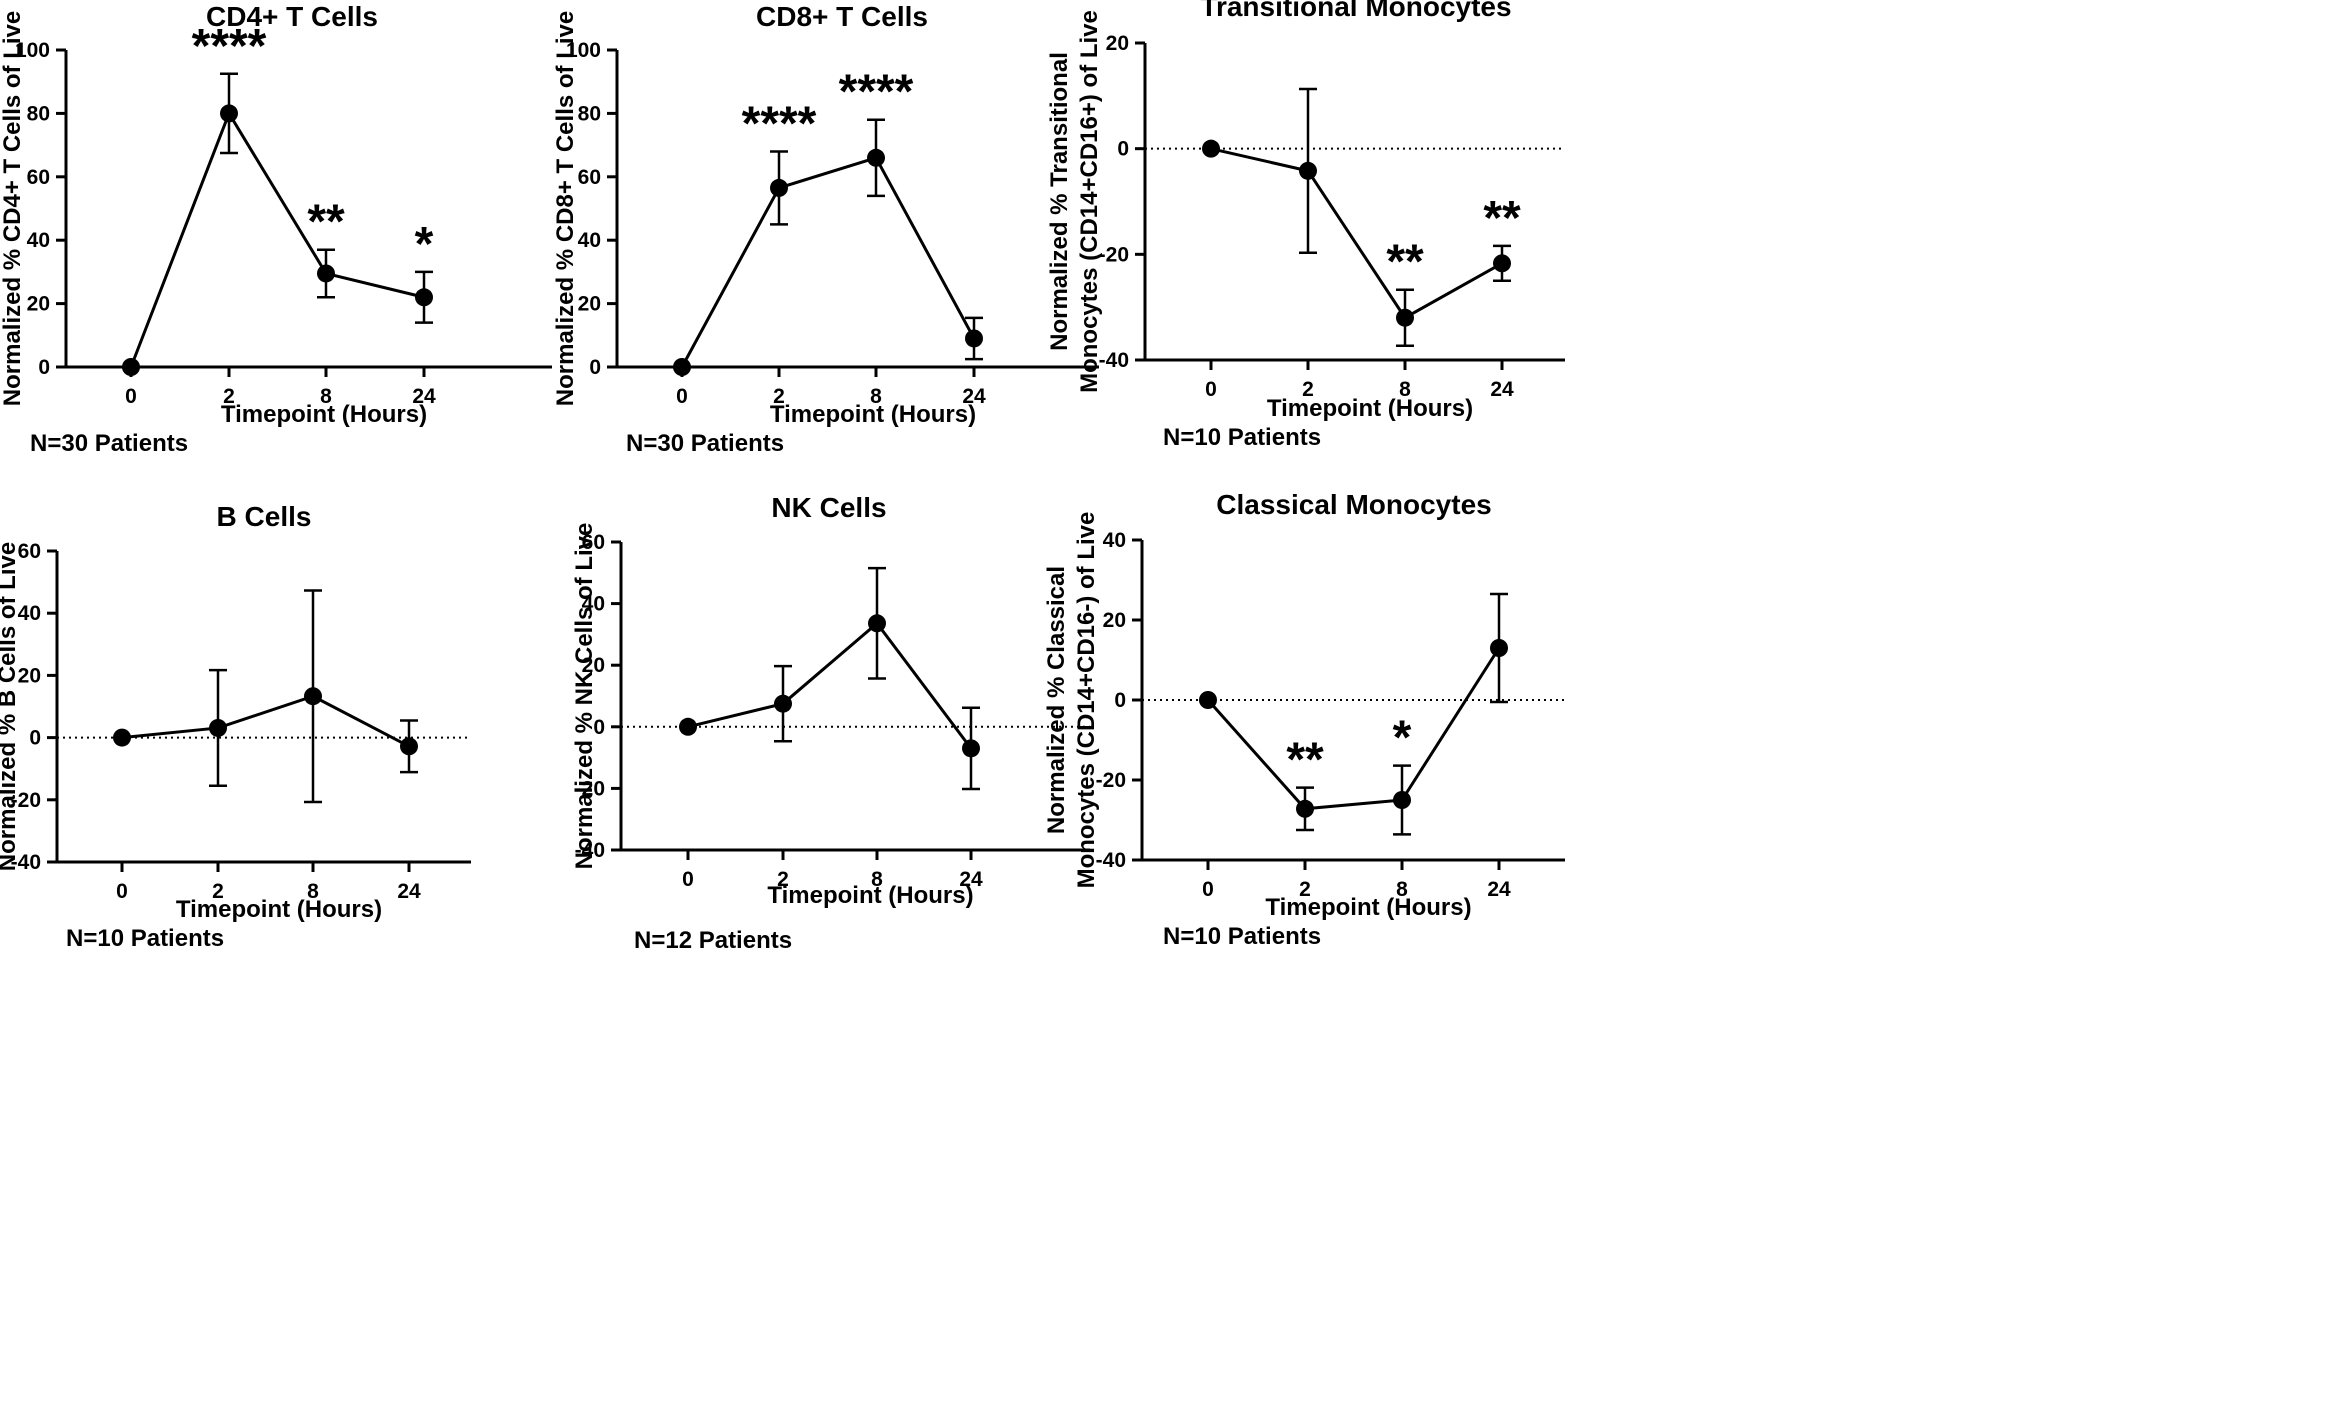 This screenshot has width=2348, height=1420. Describe the element at coordinates (1056, 700) in the screenshot. I see `y-axis-label-line: Normalized % Classical` at that location.